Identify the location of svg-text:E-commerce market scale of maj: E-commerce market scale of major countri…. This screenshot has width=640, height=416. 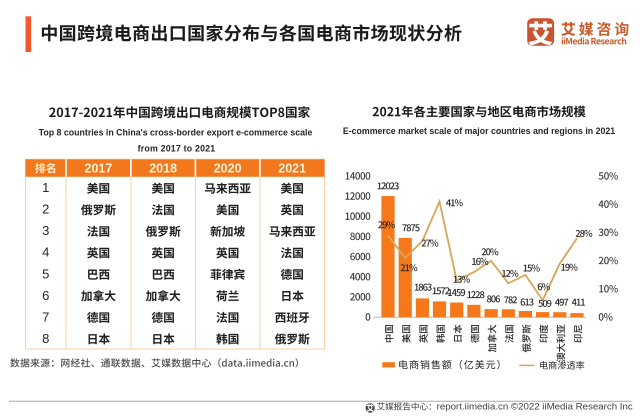
(479, 131).